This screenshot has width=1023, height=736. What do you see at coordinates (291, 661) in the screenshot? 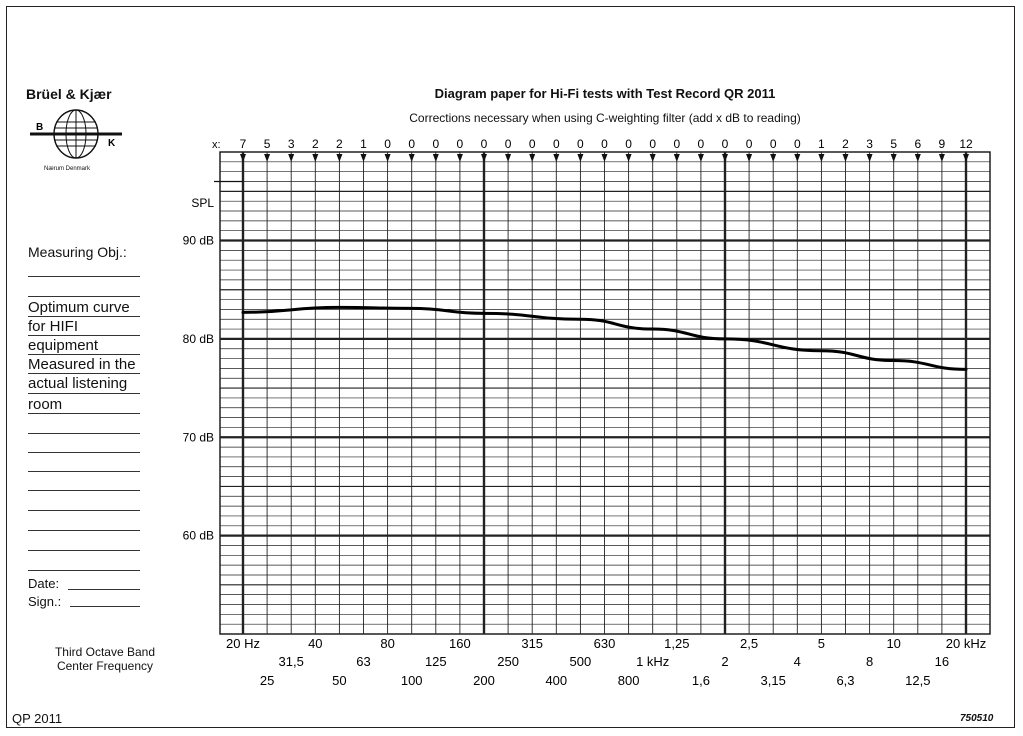
I see `x-tick-label: 31,5` at bounding box center [291, 661].